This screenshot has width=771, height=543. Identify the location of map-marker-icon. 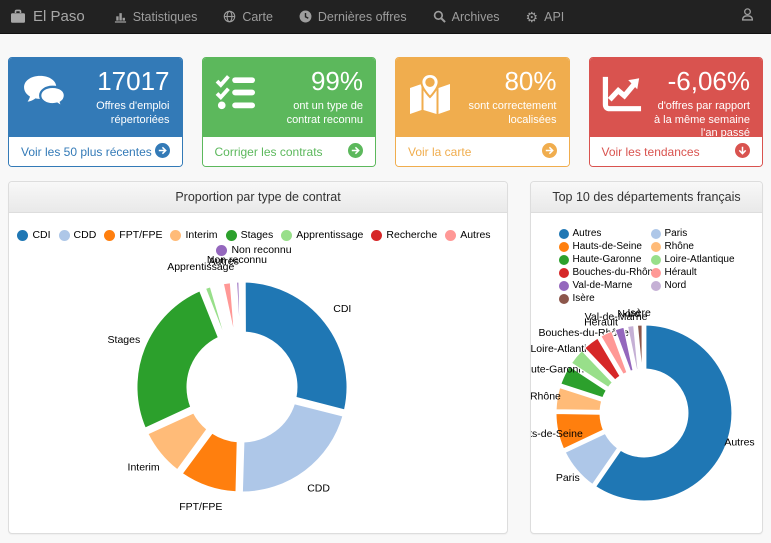
(433, 97).